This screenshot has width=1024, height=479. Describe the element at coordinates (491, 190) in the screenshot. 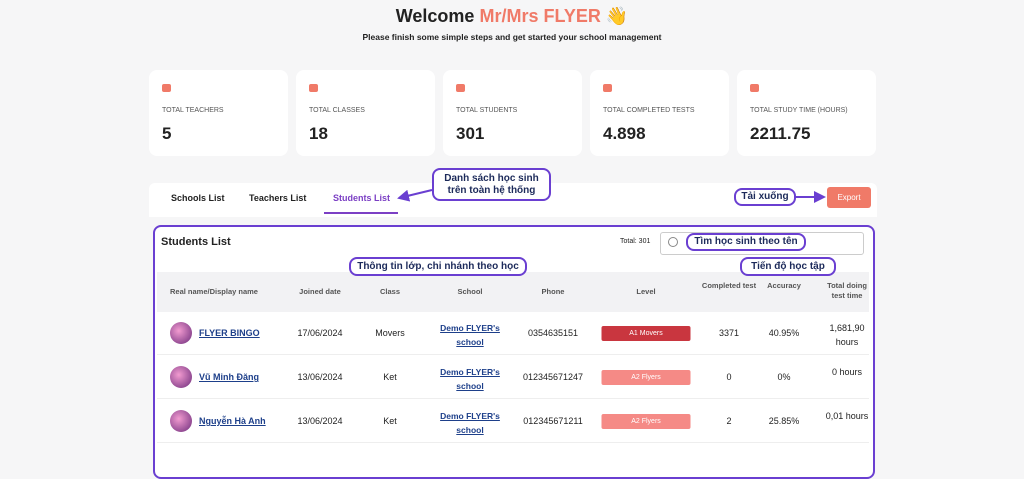

I see `annotation-line: trên toàn hệ thống` at that location.